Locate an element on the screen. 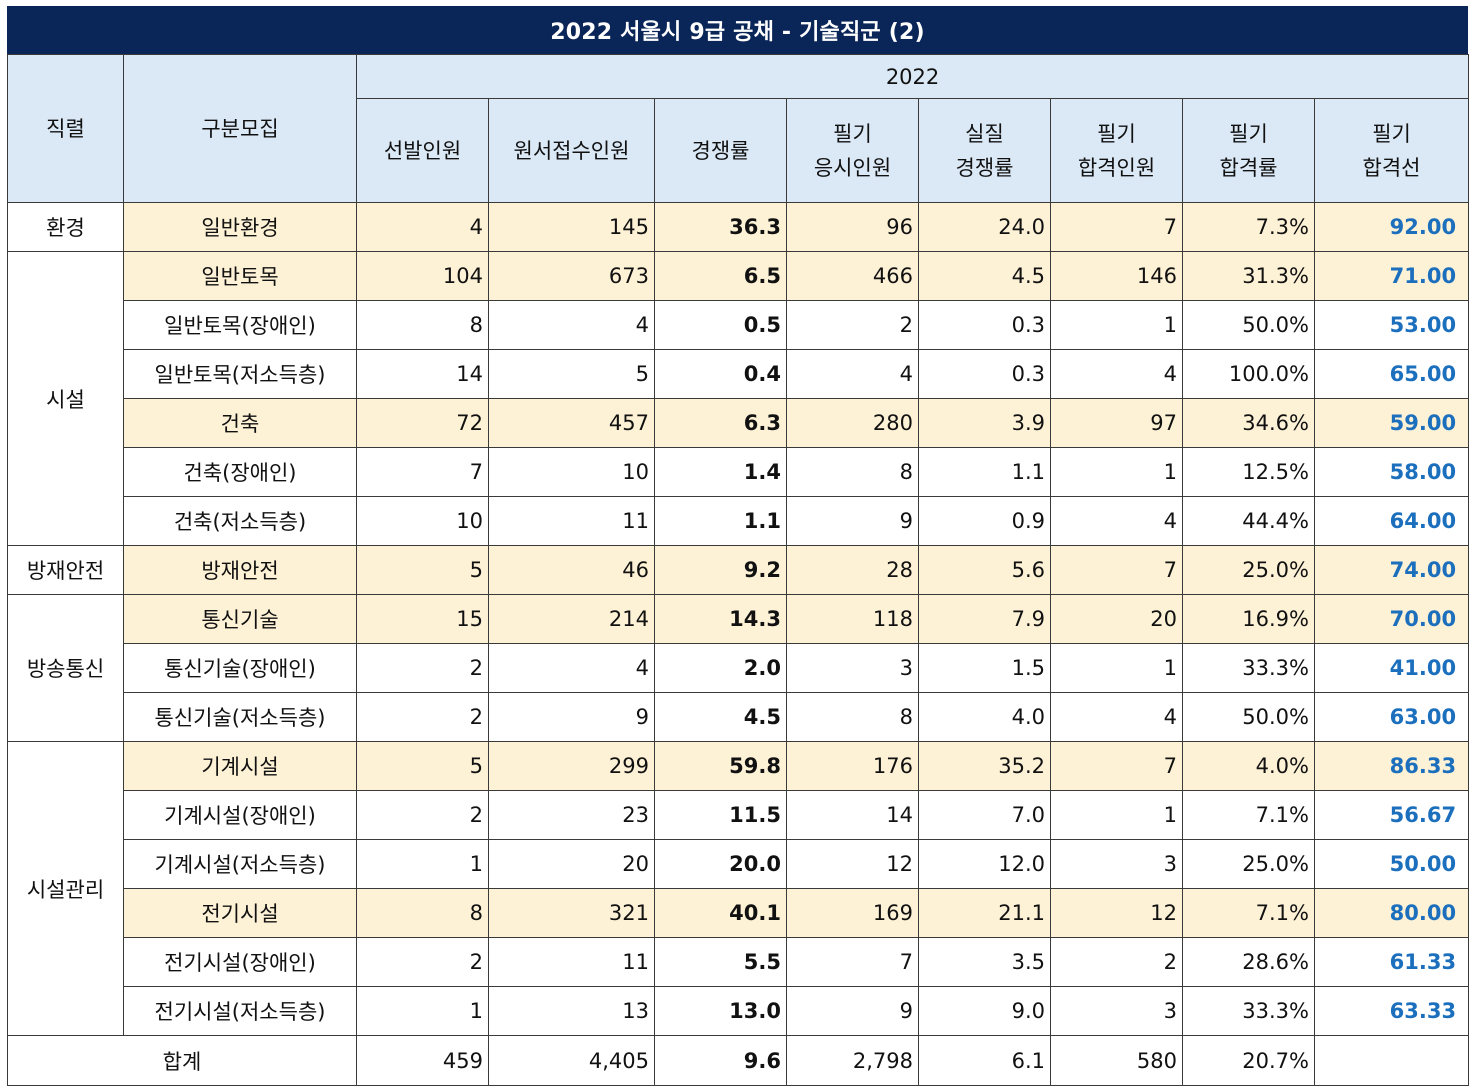 The height and width of the screenshot is (1092, 1475). cell-actual-competition: 4.0 is located at coordinates (984, 717).